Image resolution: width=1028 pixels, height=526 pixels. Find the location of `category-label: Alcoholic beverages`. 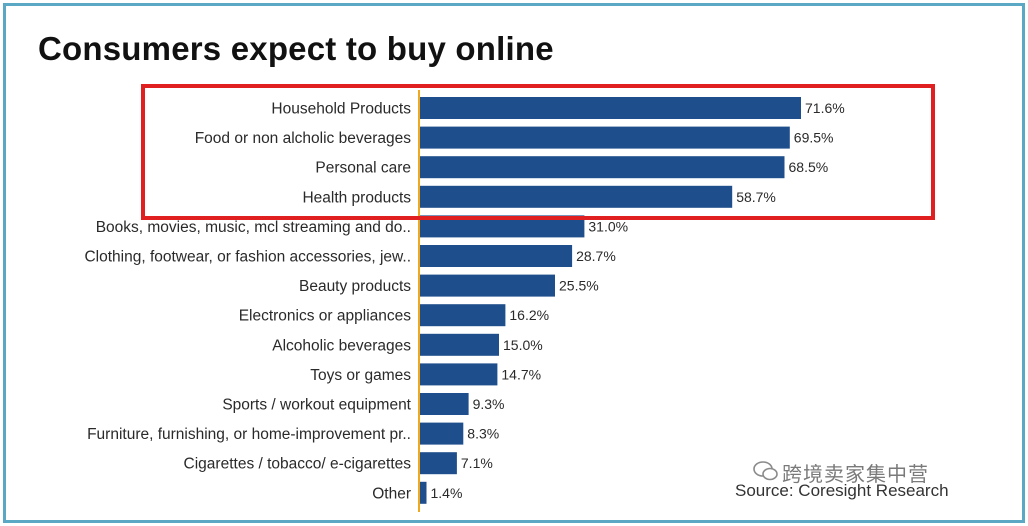

category-label: Alcoholic beverages is located at coordinates (341, 345).